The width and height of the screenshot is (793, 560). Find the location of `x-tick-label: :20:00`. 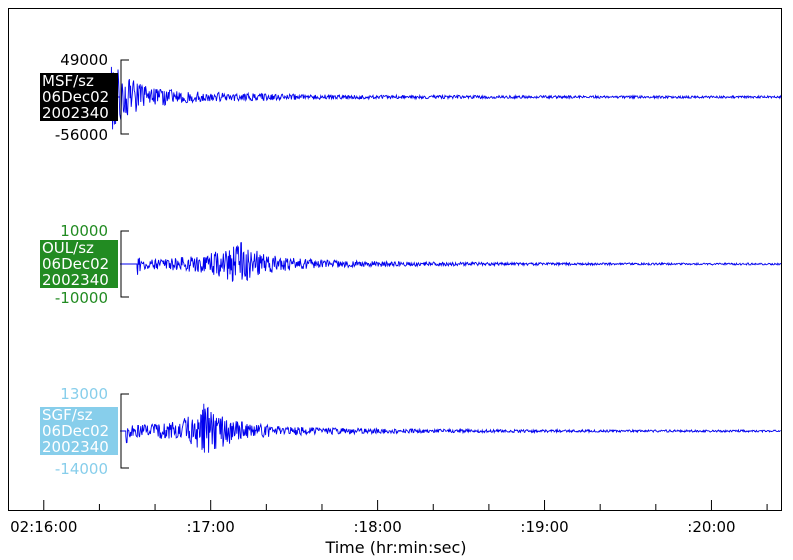

x-tick-label: :20:00 is located at coordinates (711, 527).